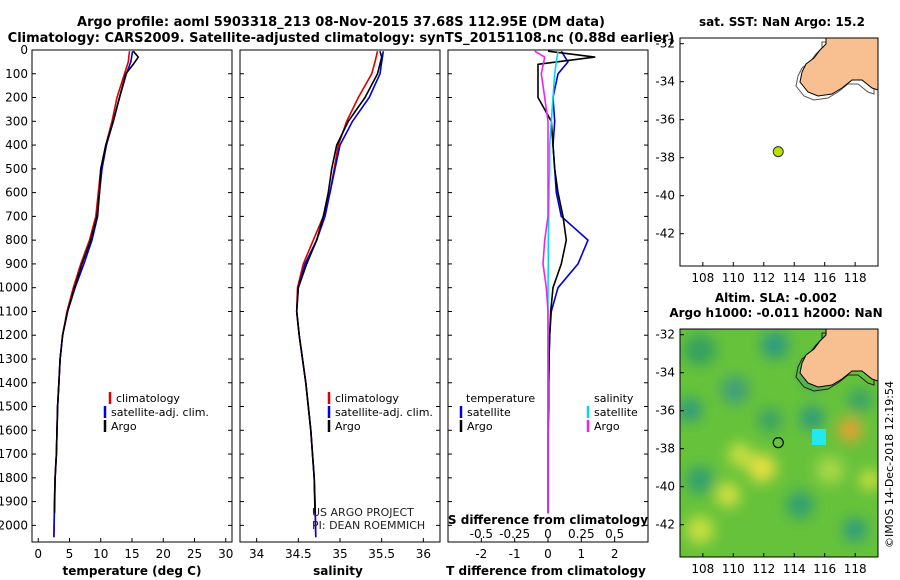 Image resolution: width=900 pixels, height=580 pixels. Describe the element at coordinates (339, 554) in the screenshot. I see `x-tick-label: 35` at that location.